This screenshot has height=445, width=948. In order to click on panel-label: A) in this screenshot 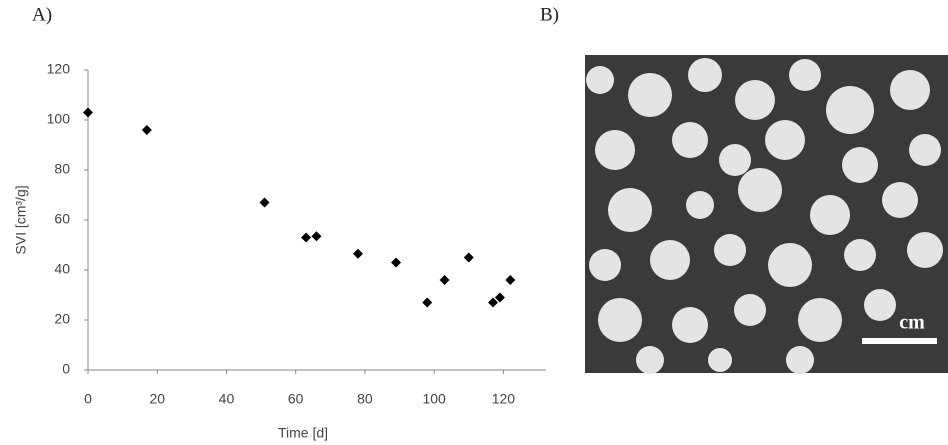, I will do `click(42, 14)`.